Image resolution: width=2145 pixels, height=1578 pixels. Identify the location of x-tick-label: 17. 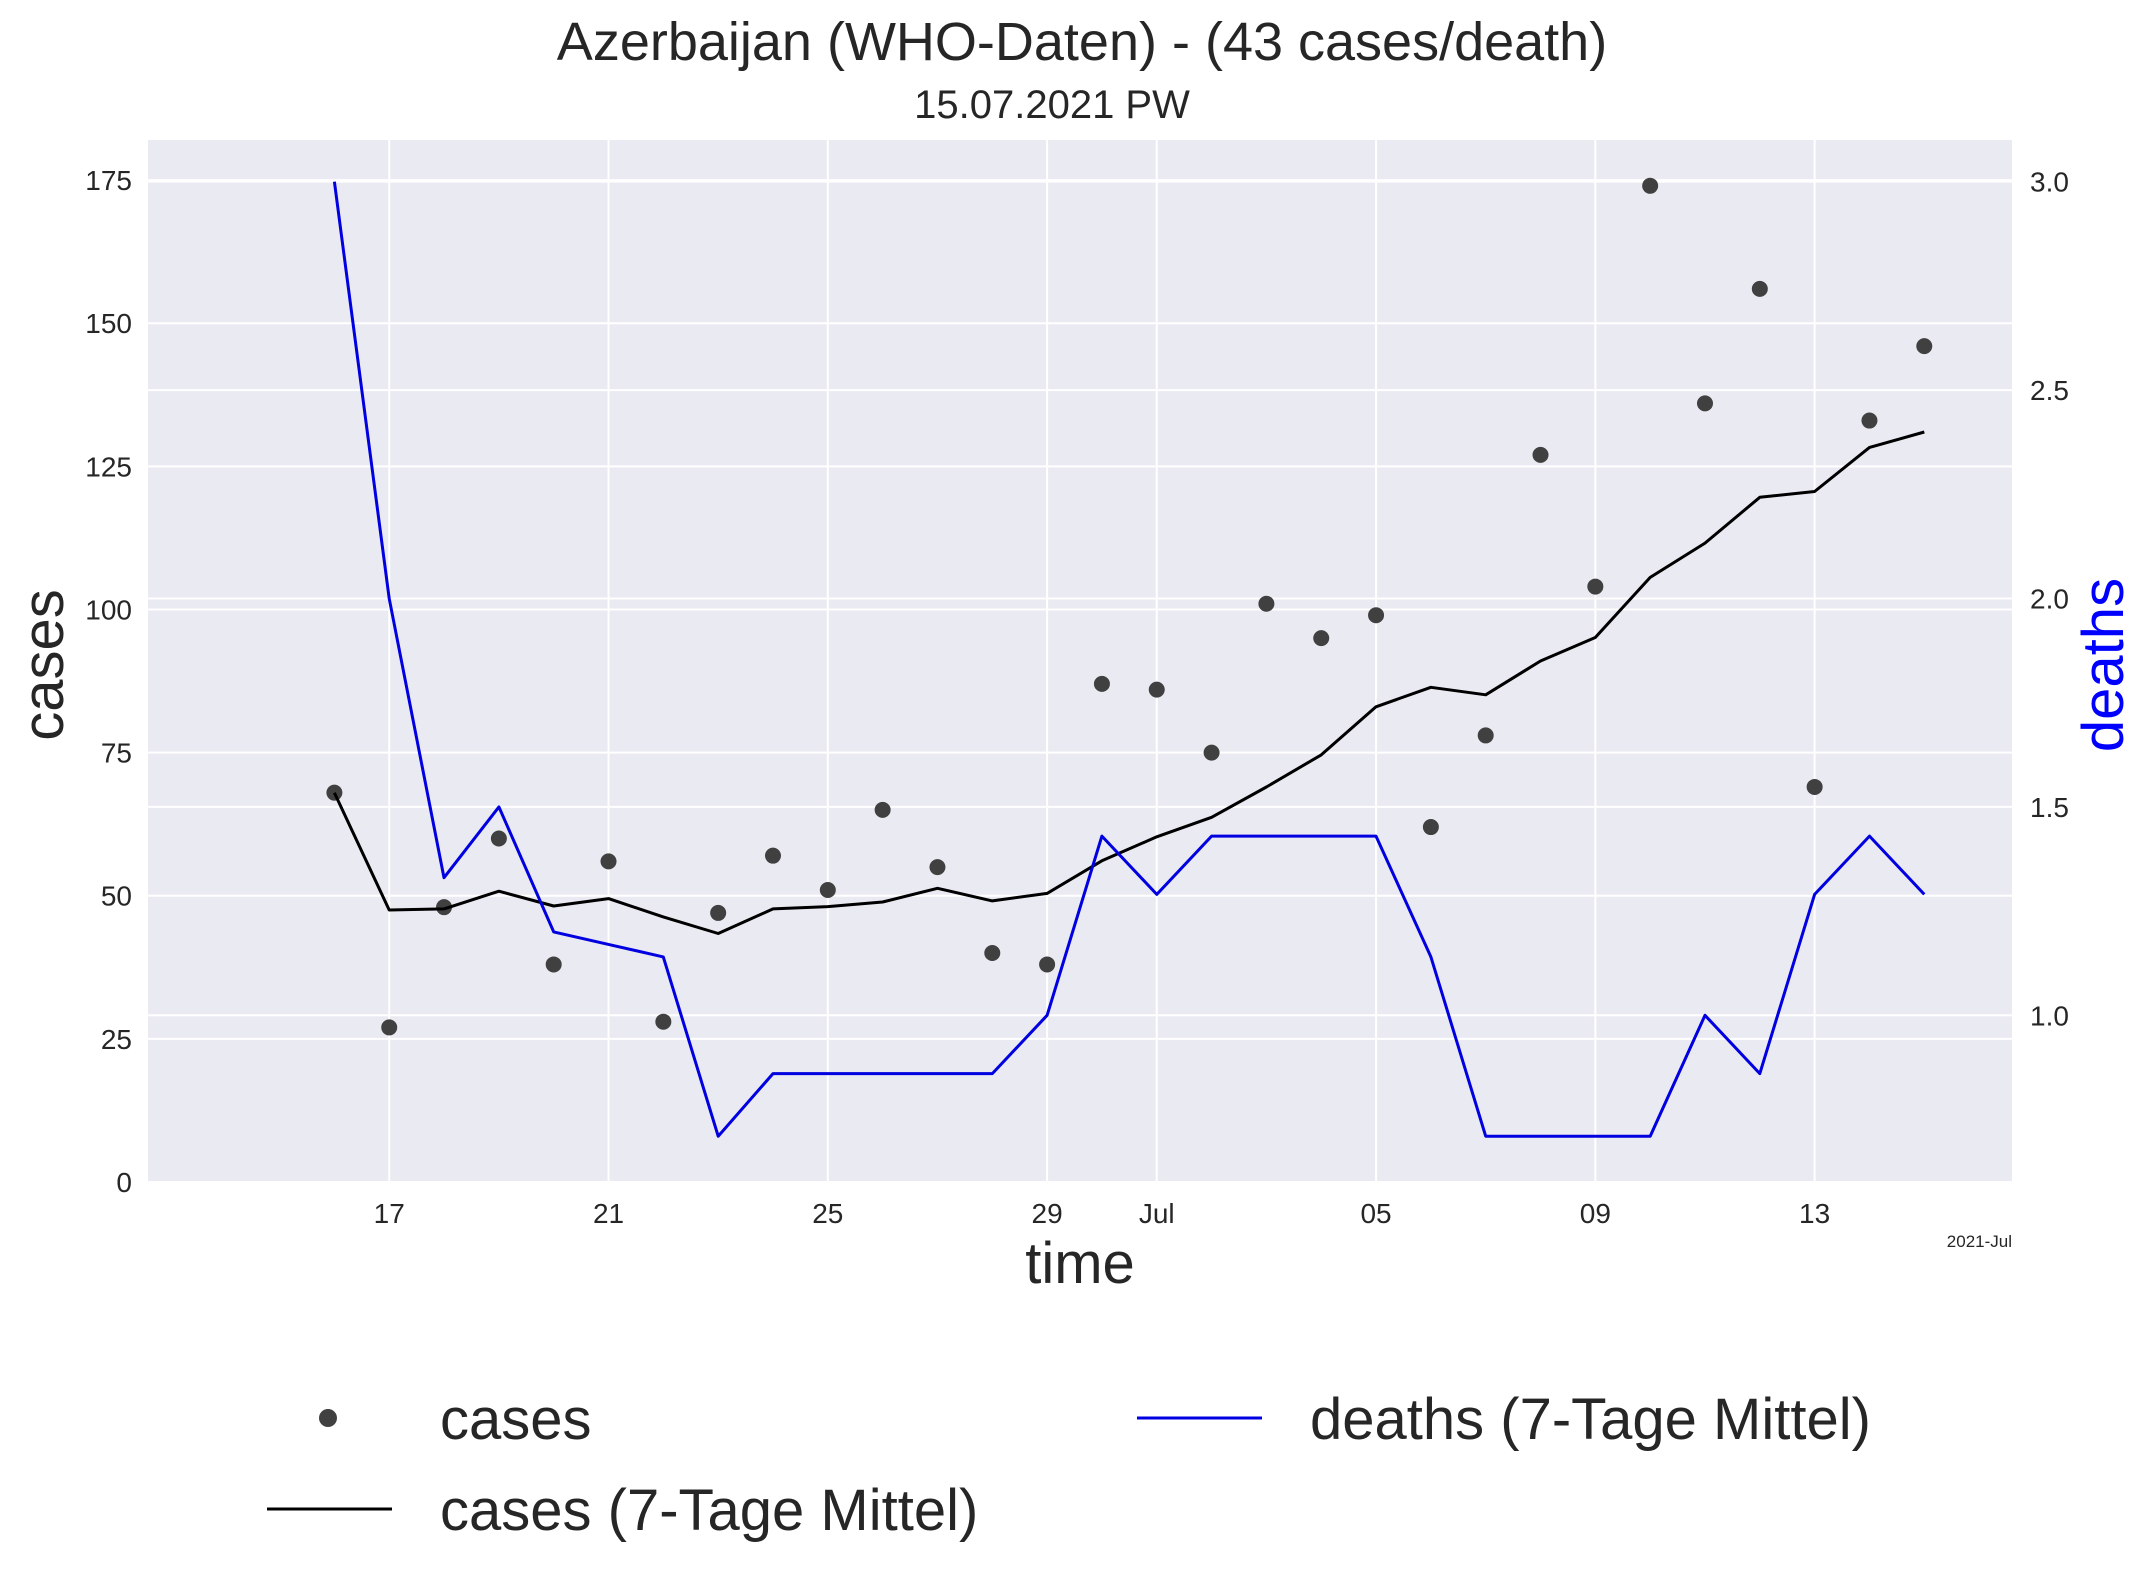
(389, 1213).